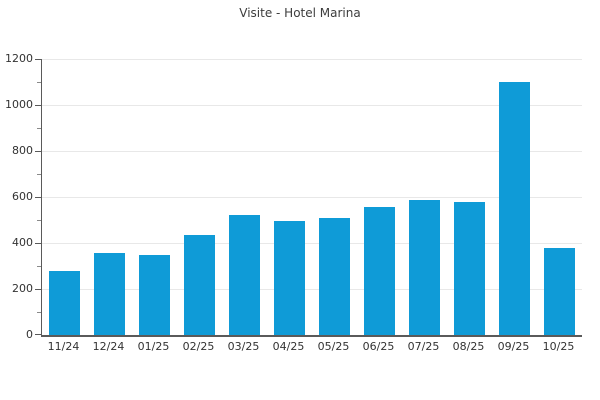 The height and width of the screenshot is (400, 600). What do you see at coordinates (424, 267) in the screenshot?
I see `bar-07/25` at bounding box center [424, 267].